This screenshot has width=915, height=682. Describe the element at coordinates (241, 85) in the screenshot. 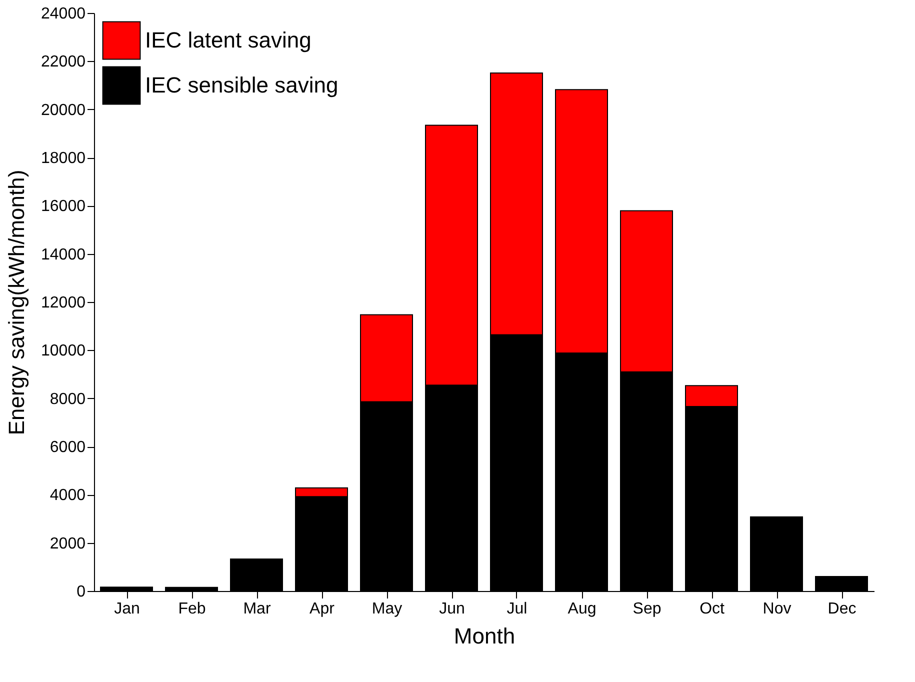

I see `legend-label: IEC sensible saving` at that location.